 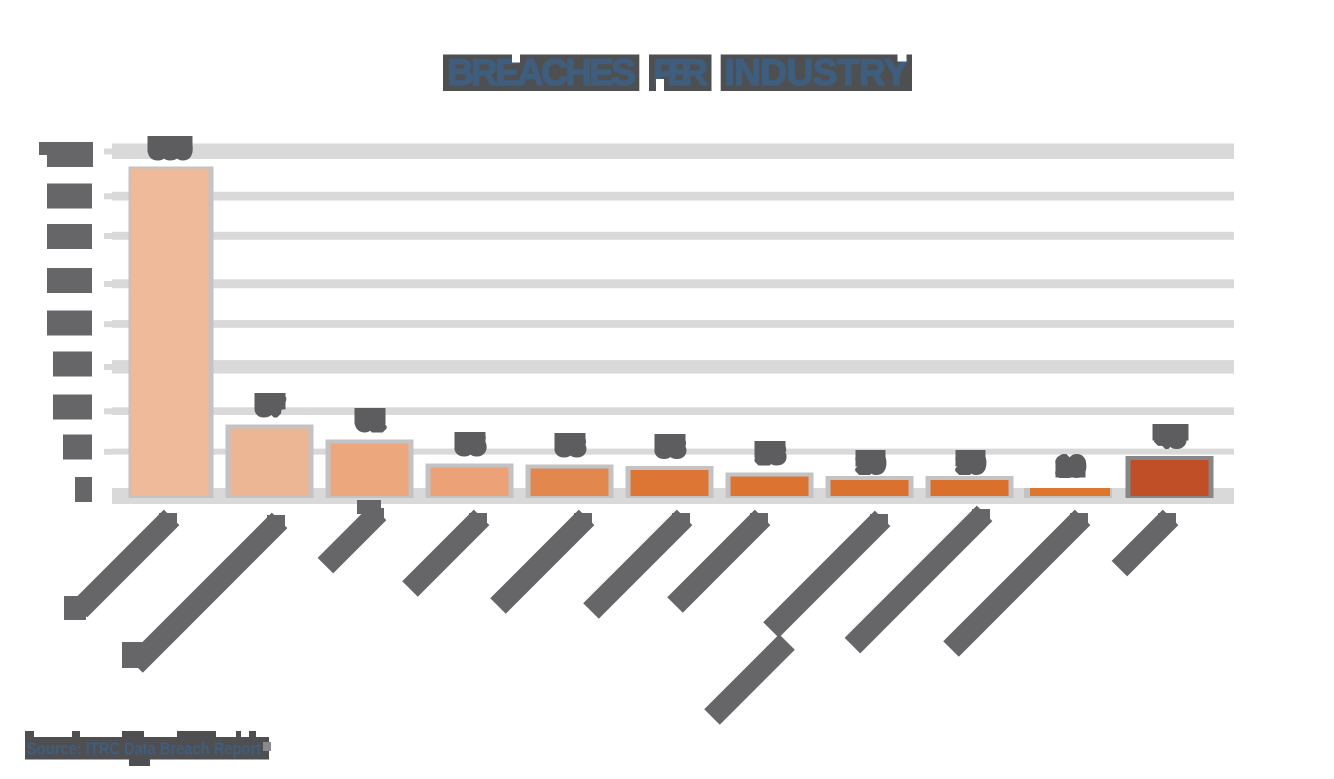 What do you see at coordinates (541, 72) in the screenshot?
I see `svg-text: BREACHES` at bounding box center [541, 72].